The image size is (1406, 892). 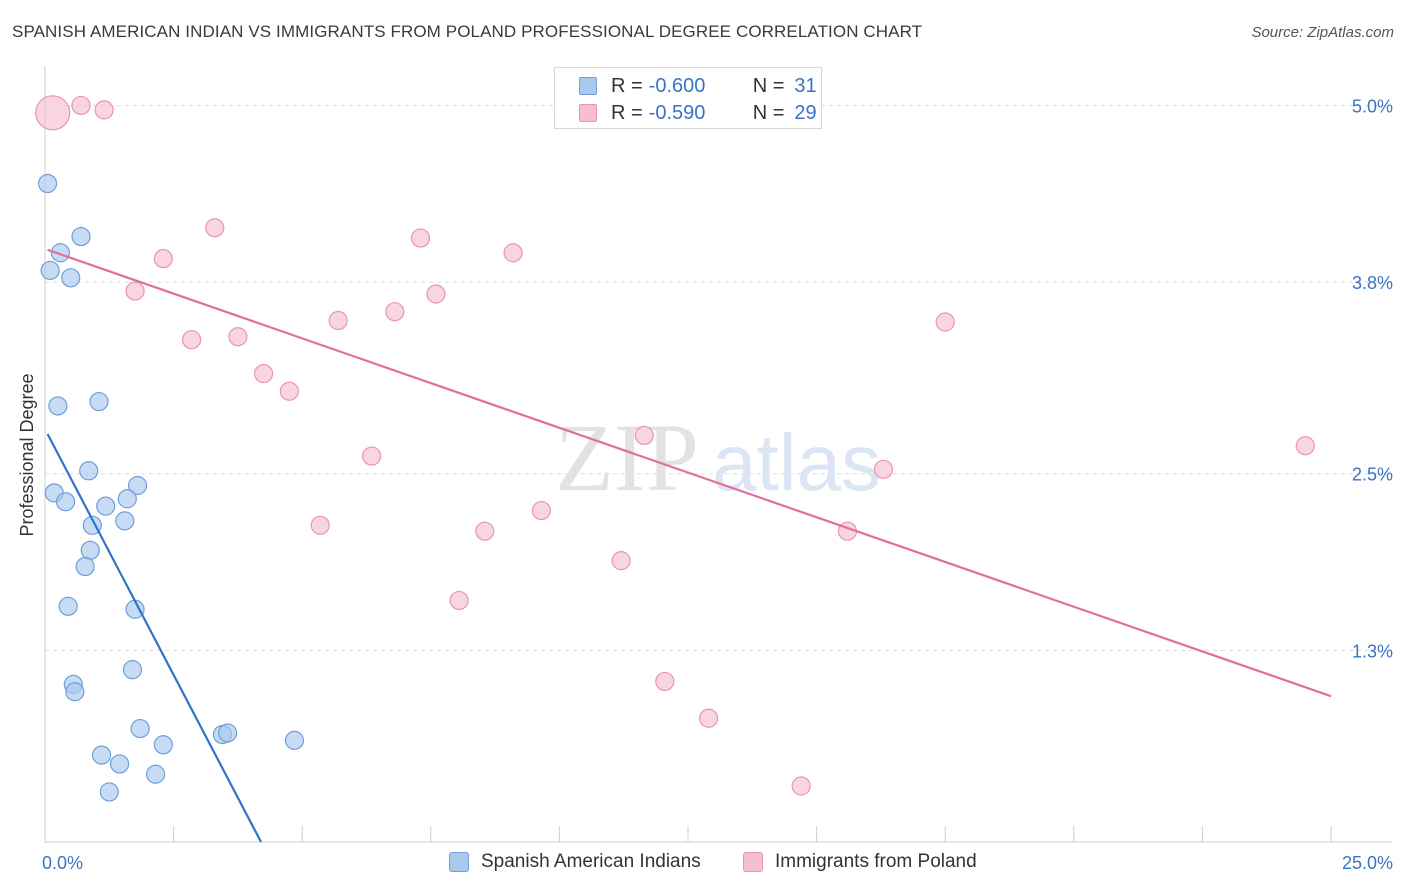 I want to click on y-tick-label: 2.5%, so click(x=1372, y=475).